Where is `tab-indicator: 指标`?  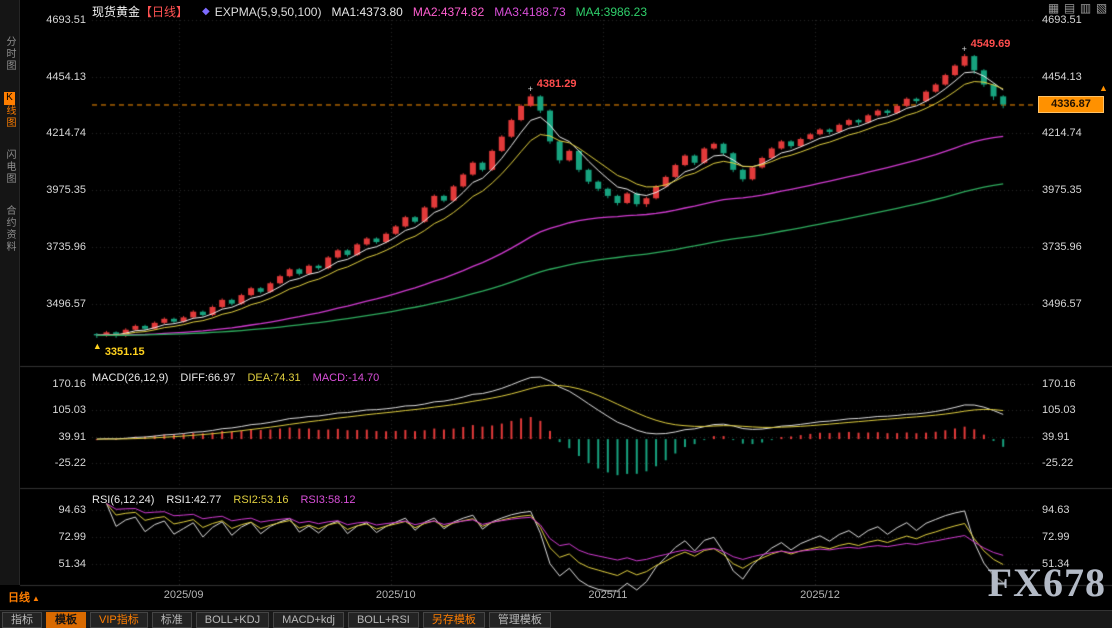
tab-indicator: 指标 is located at coordinates (22, 619).